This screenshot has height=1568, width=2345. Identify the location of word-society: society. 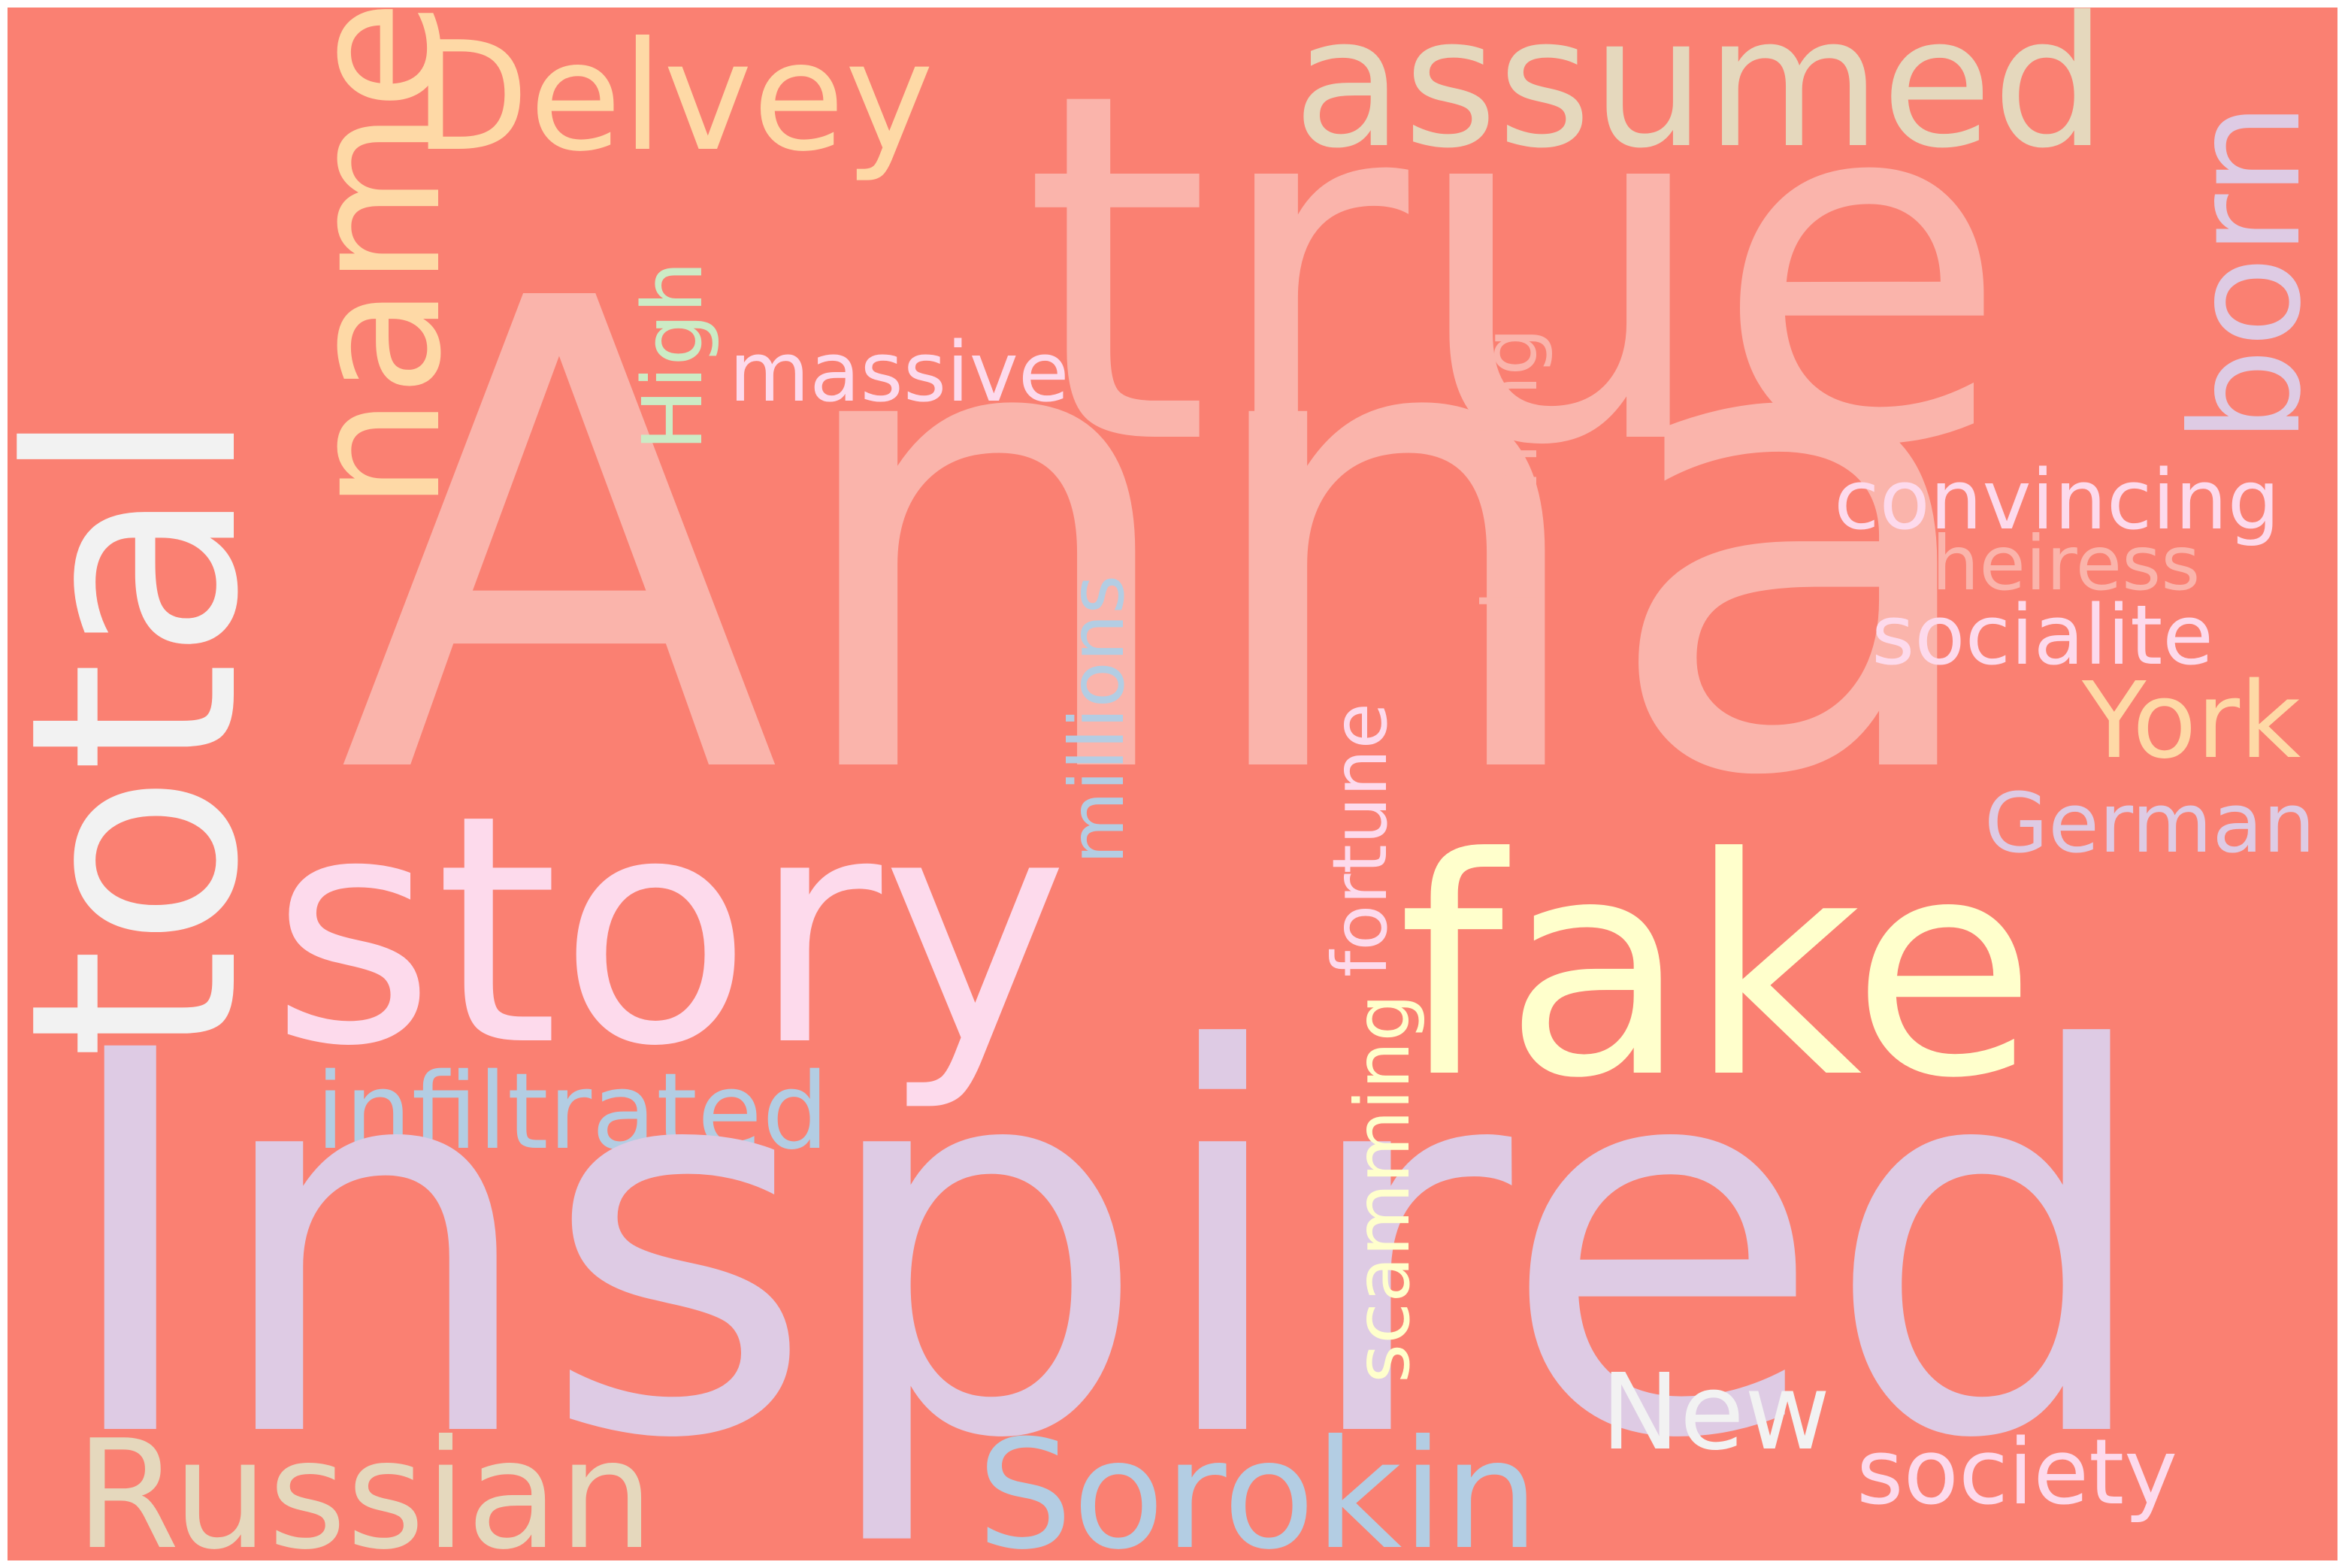
(2017, 1473).